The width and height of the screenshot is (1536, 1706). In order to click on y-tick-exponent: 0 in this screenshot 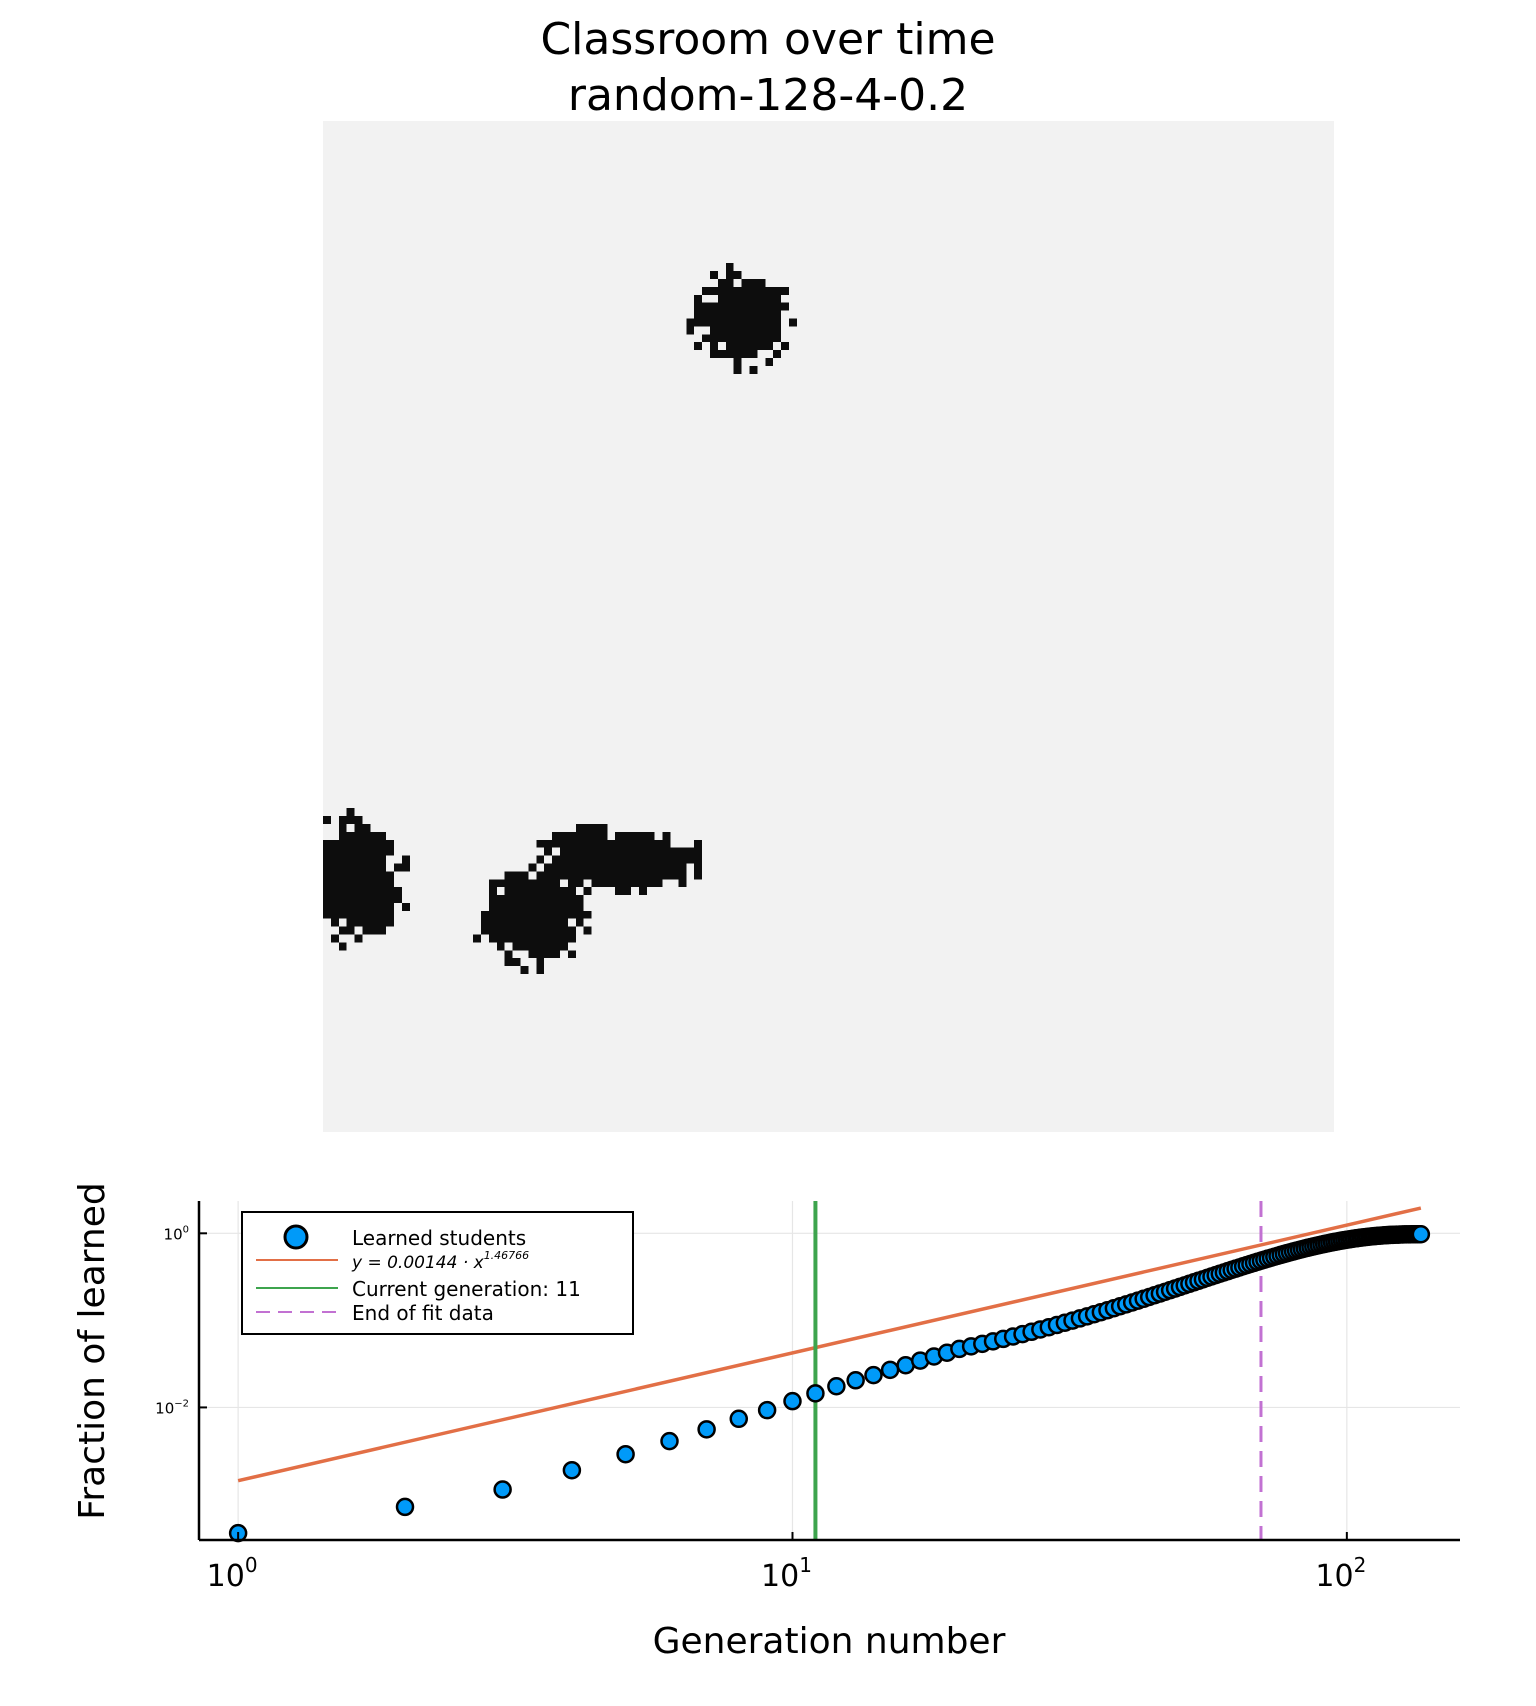, I will do `click(186, 1229)`.